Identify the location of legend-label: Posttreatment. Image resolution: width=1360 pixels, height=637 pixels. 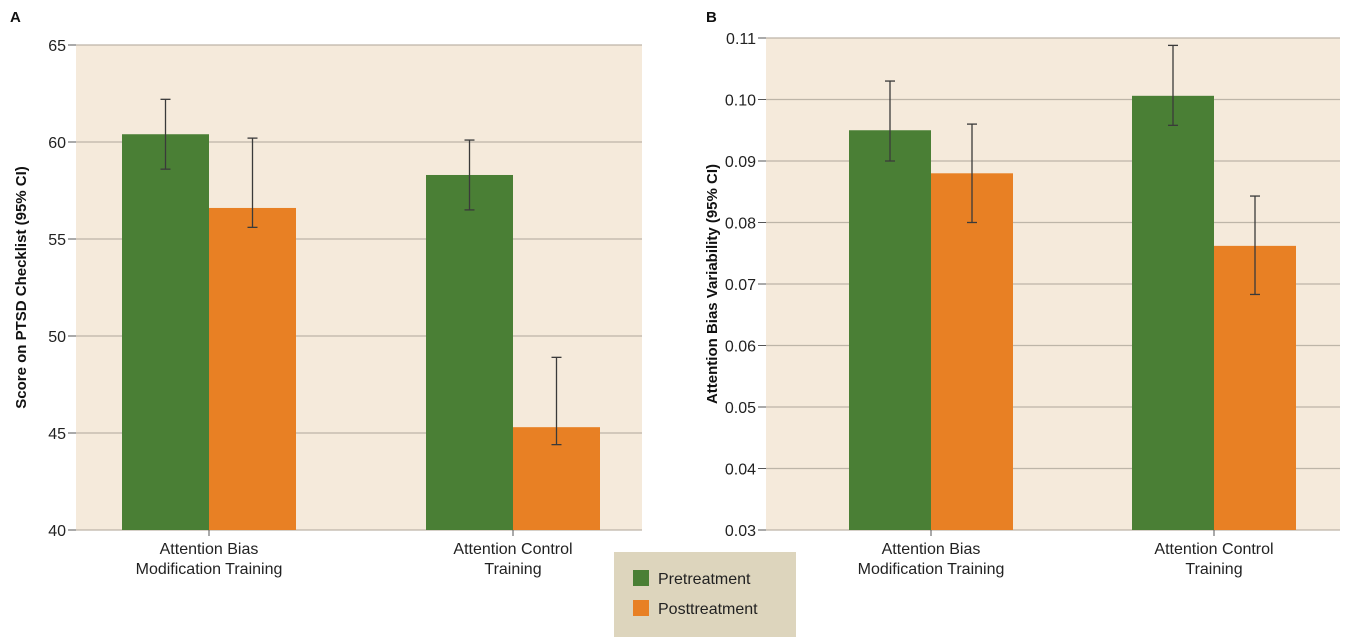
(708, 609).